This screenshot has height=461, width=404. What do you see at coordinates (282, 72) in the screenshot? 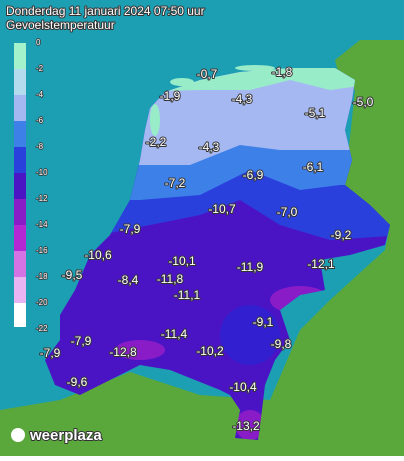
I see `station-value: -1,8` at bounding box center [282, 72].